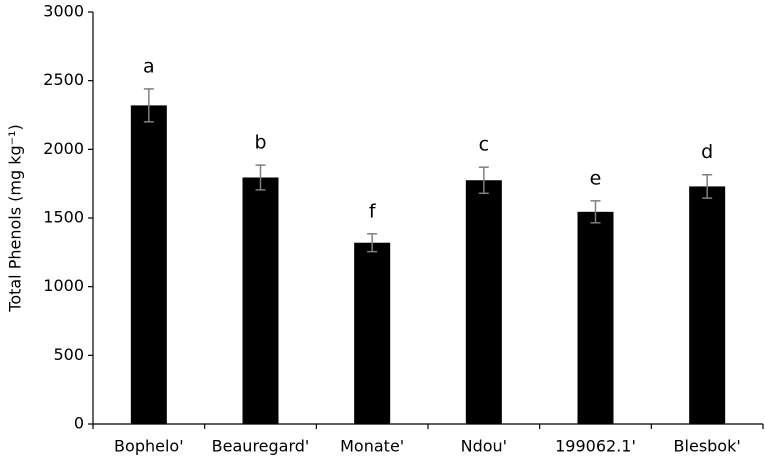  What do you see at coordinates (373, 211) in the screenshot?
I see `significance-letter: f` at bounding box center [373, 211].